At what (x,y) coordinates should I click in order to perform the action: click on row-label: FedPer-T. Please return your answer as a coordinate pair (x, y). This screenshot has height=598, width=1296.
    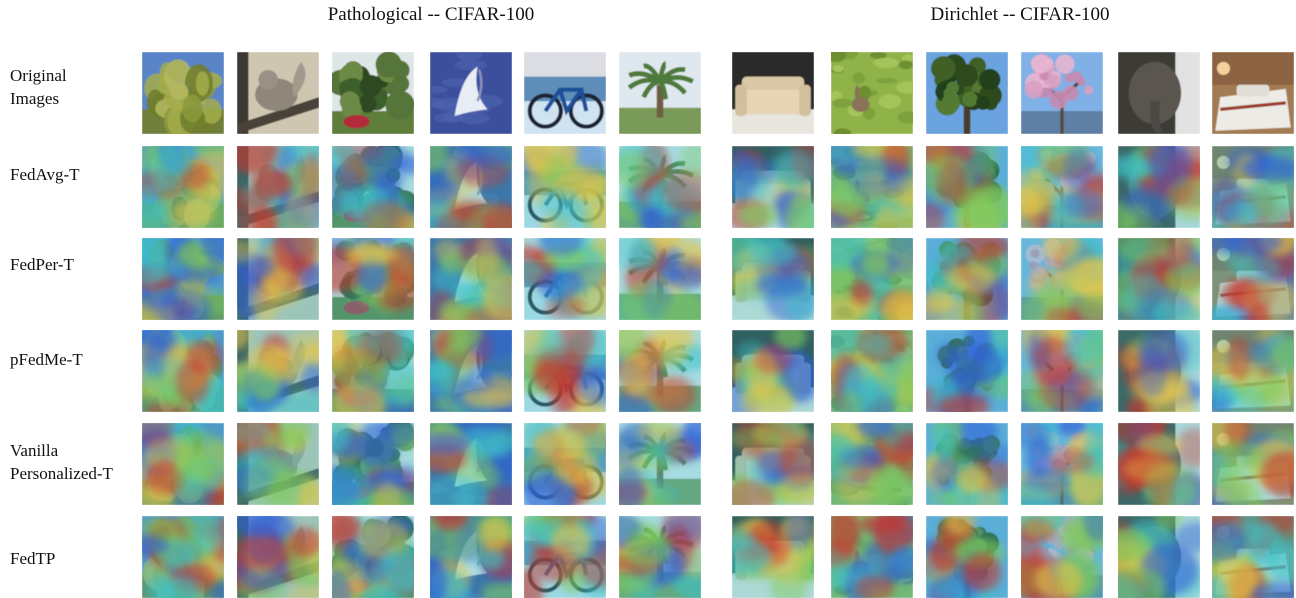
    Looking at the image, I should click on (42, 264).